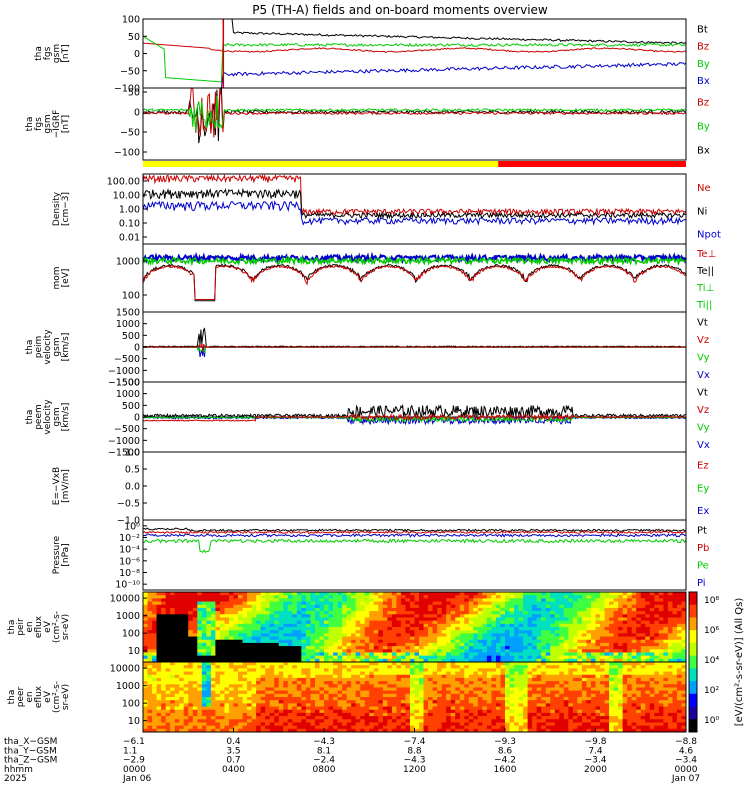 Image resolution: width=750 pixels, height=800 pixels. I want to click on ylabel-line: velocity, so click(48, 417).